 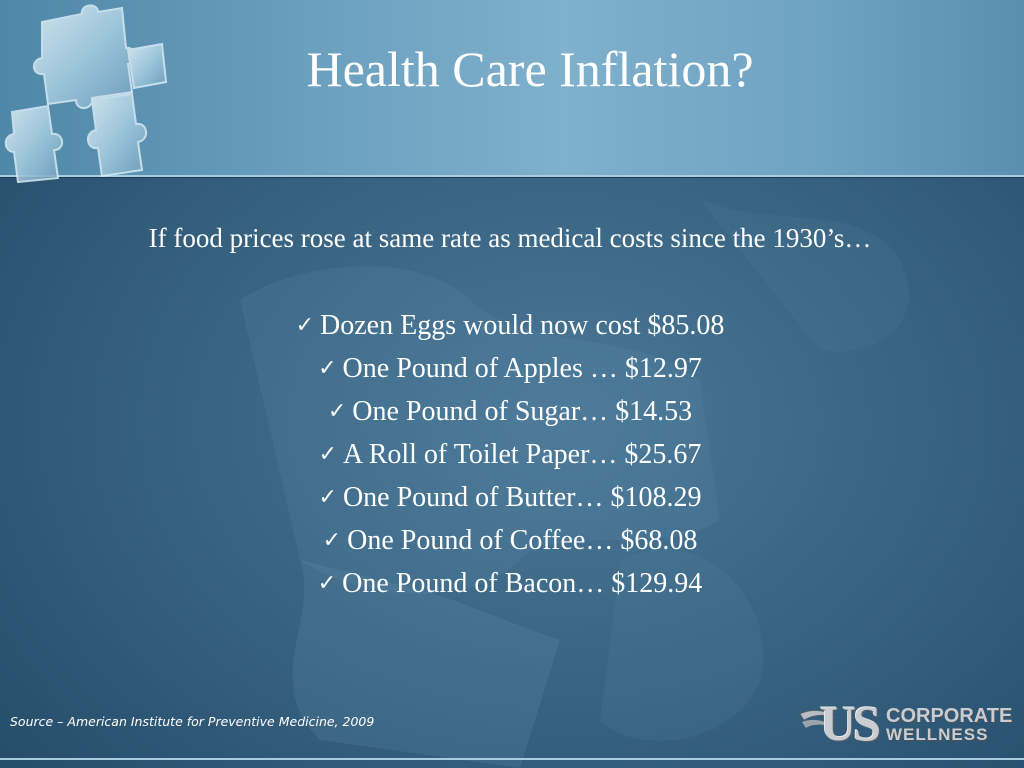 I want to click on list-item: ✓ One Pound of Bacon… $129.94, so click(x=510, y=584).